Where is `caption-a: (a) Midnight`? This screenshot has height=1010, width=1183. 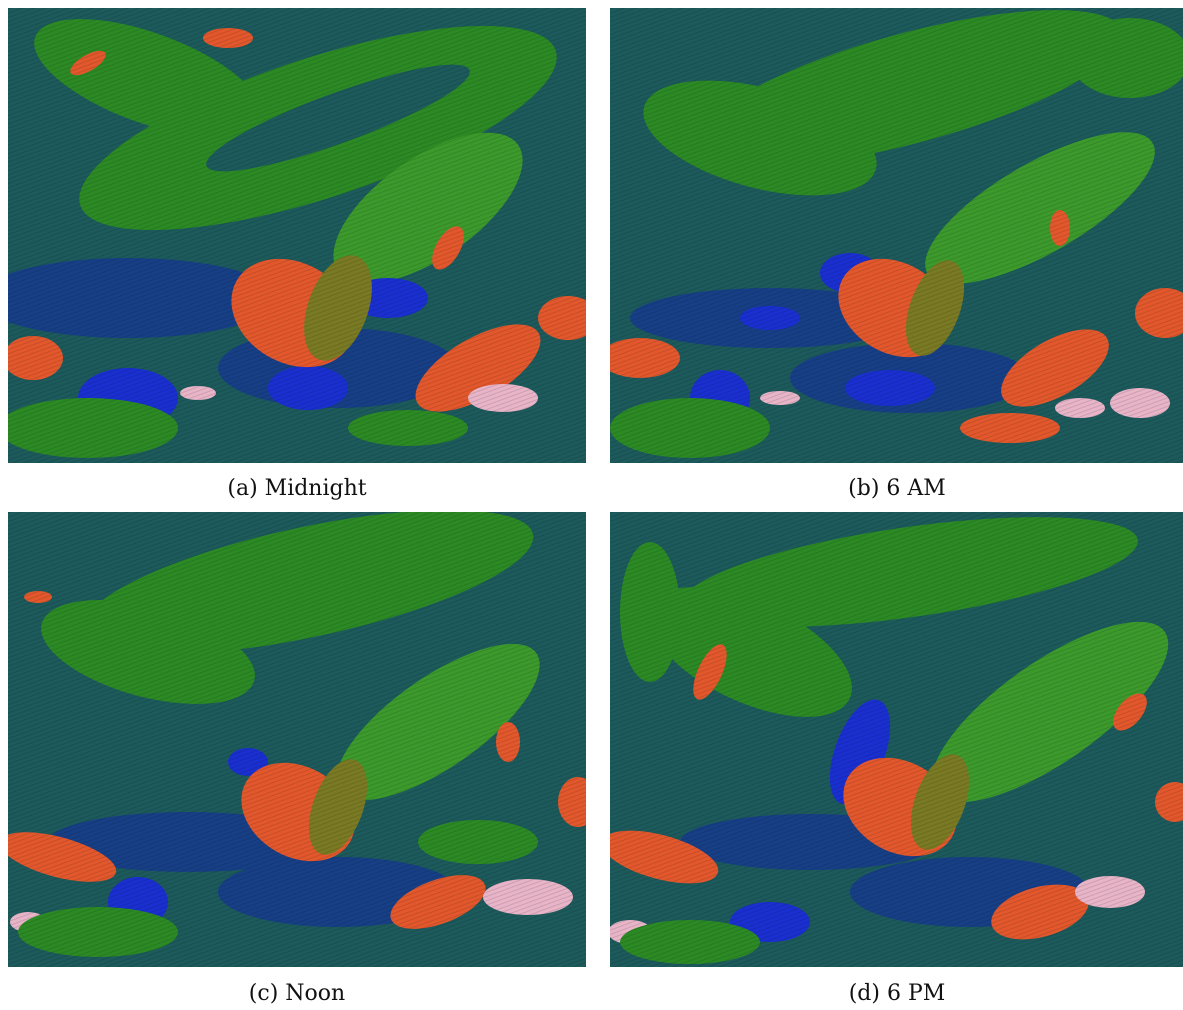
caption-a: (a) Midnight is located at coordinates (297, 488).